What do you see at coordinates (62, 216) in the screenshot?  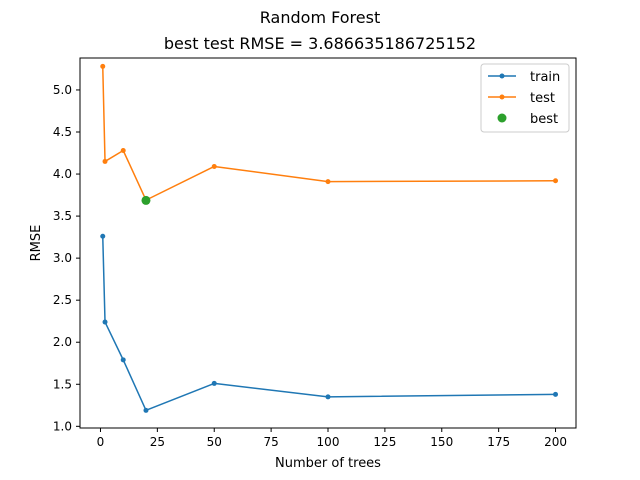 I see `y-tick-label: 3.5` at bounding box center [62, 216].